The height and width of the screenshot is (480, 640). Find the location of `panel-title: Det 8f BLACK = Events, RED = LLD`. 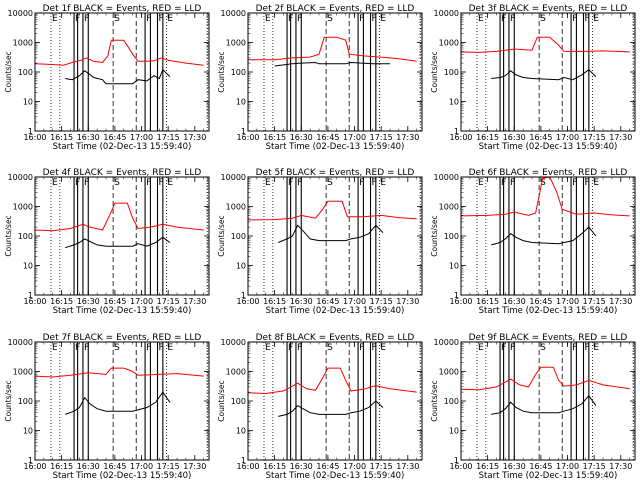

panel-title: Det 8f BLACK = Events, RED = LLD is located at coordinates (335, 338).